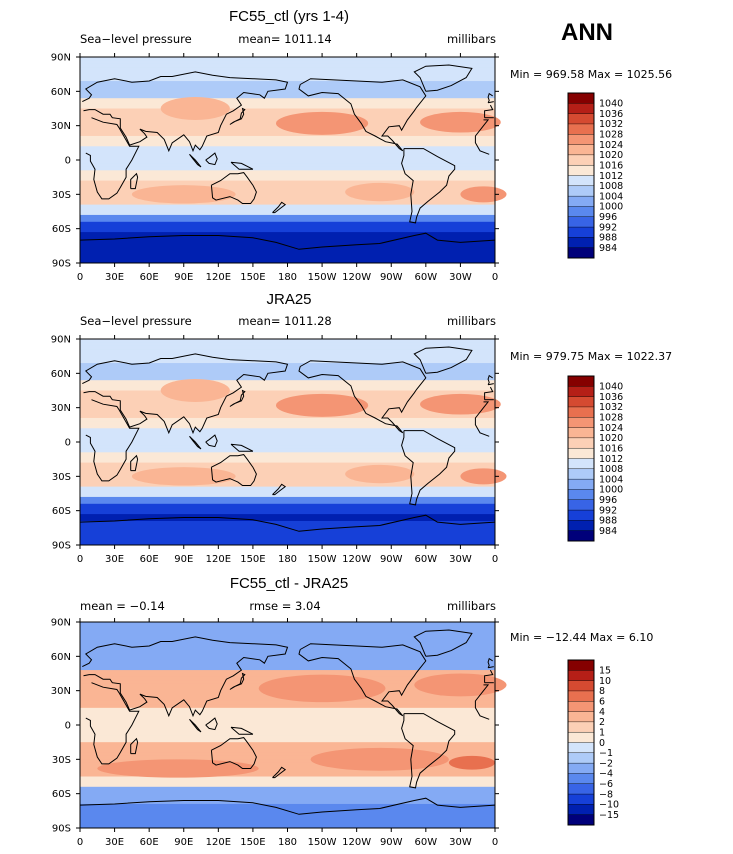 The image size is (733, 854). Describe the element at coordinates (287, 795) in the screenshot. I see `band-2--60` at that location.